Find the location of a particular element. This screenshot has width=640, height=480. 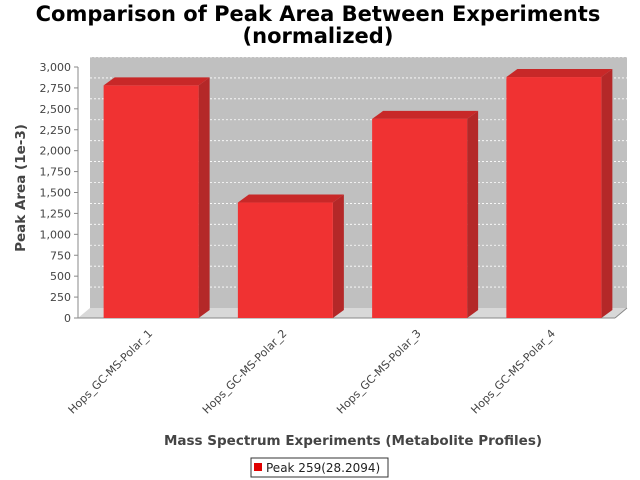

y-tick-label: 3,000 is located at coordinates (56, 67).